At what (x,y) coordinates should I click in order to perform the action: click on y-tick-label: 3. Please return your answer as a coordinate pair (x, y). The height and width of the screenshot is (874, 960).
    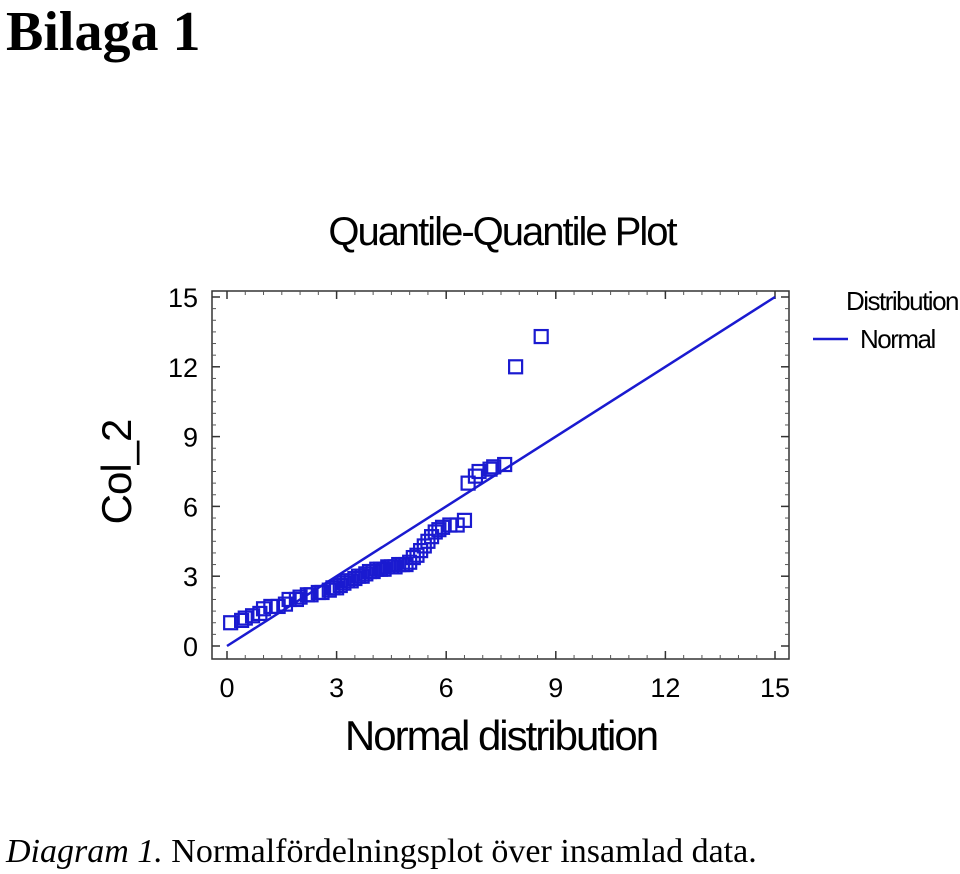
    Looking at the image, I should click on (190, 577).